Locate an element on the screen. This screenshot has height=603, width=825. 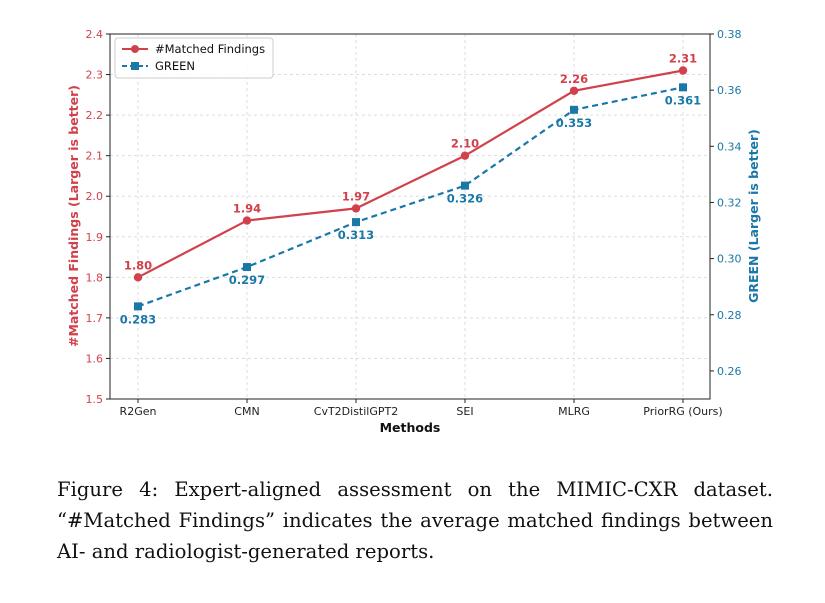
left-y-axis: 1.5 1.6 1.7 1.8 1.9 2.0 2.1 2.2 2.3 2.4 is located at coordinates (98, 217).